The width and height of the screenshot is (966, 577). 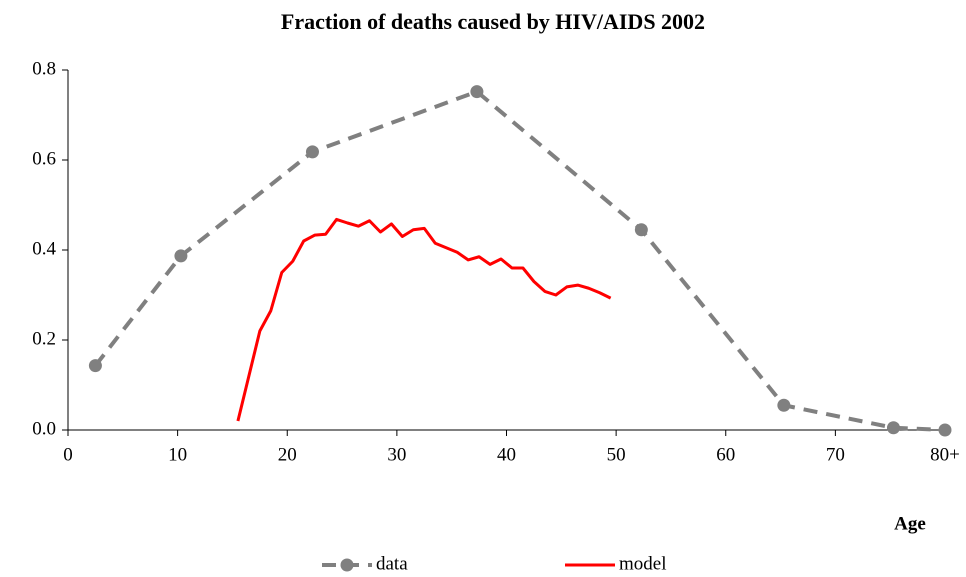 I want to click on x-tick-label: 50, so click(x=616, y=454).